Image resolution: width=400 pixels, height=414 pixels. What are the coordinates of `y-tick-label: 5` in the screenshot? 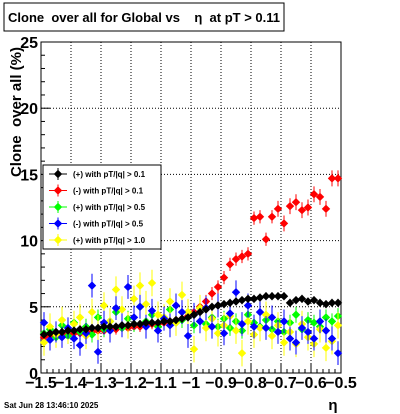 It's located at (33, 308).